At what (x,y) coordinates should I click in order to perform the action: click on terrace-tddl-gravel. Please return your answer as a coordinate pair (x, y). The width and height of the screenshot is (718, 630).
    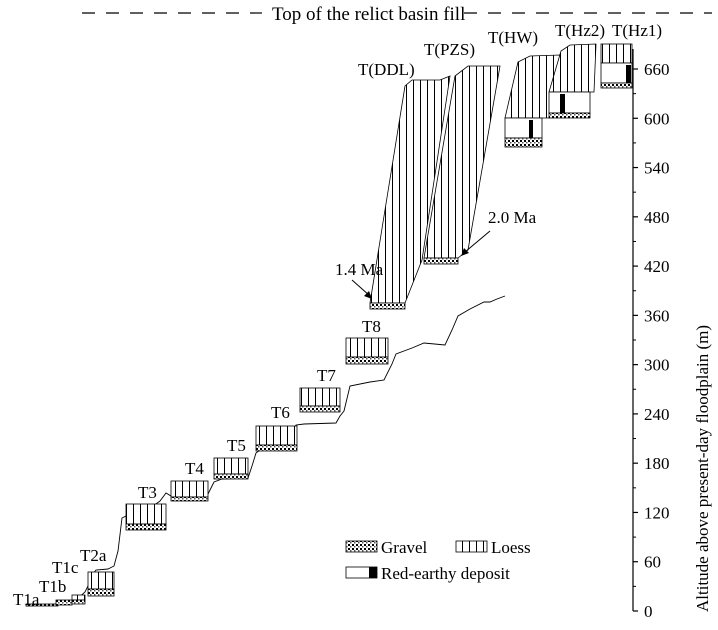
    Looking at the image, I should click on (387, 306).